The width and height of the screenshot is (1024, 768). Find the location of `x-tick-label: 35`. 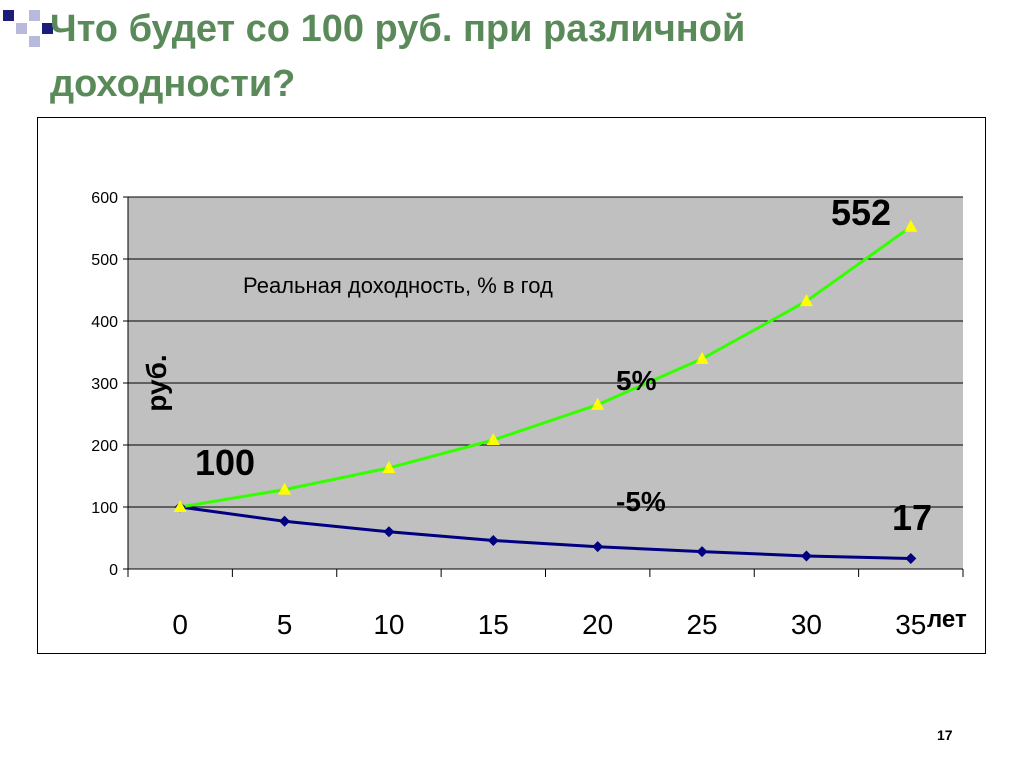

x-tick-label: 35 is located at coordinates (910, 624).